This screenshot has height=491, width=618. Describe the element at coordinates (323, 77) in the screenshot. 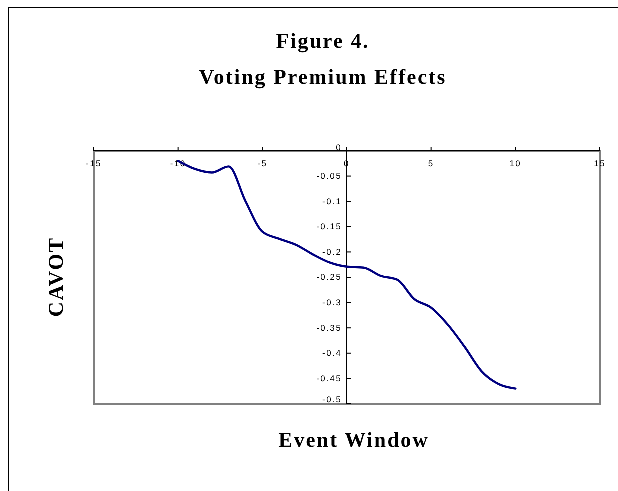

I see `chart-subtitle: Voting Premium Effects` at that location.